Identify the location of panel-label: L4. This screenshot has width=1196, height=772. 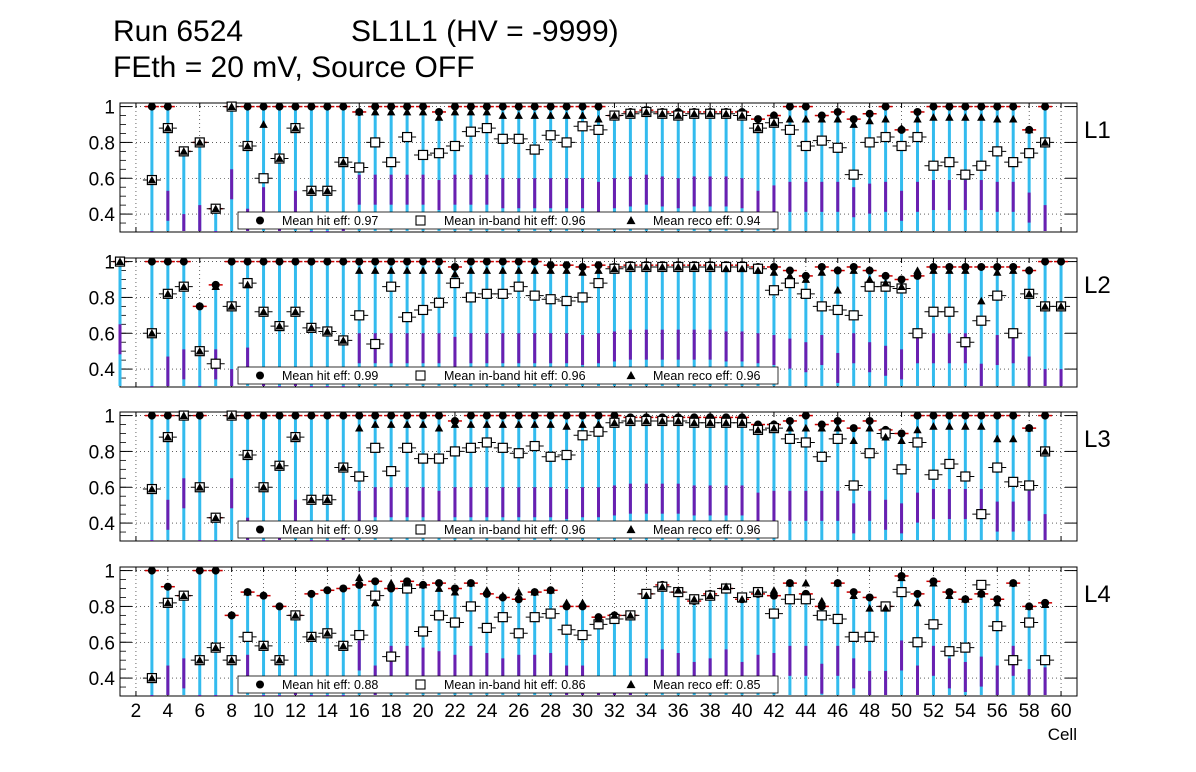
(1097, 594).